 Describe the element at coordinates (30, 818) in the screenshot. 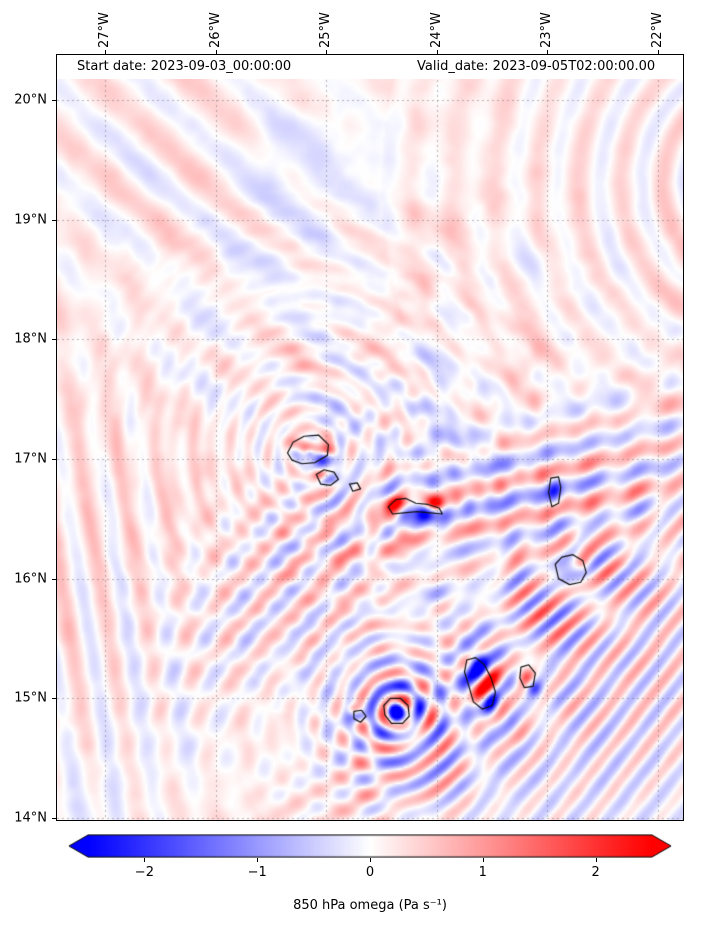

I see `lat-tick-label: 14°N` at that location.